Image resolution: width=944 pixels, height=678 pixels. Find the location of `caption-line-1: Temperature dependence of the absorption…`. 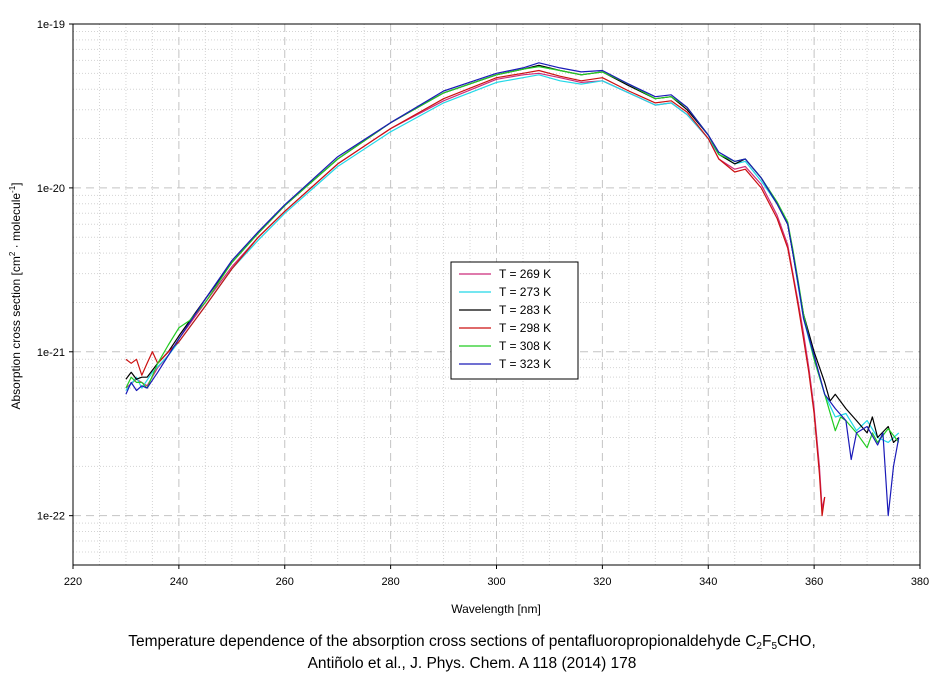

caption-line-1: Temperature dependence of the absorption… is located at coordinates (472, 642).